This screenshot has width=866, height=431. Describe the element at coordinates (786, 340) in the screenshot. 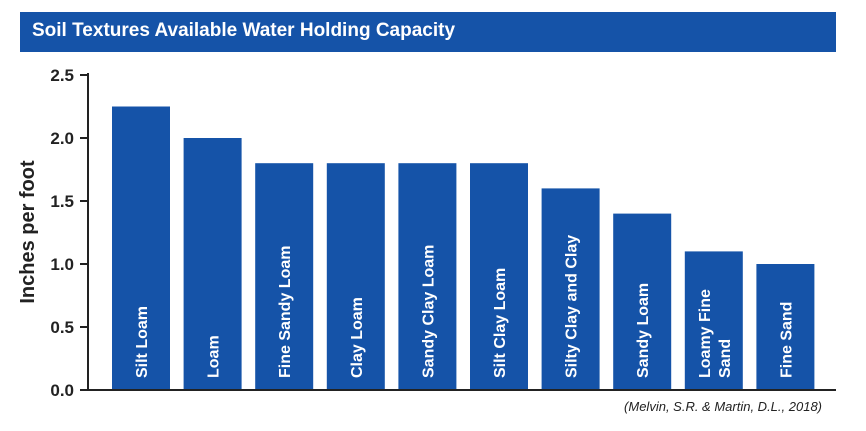

I see `bar-label: Fine Sand` at that location.